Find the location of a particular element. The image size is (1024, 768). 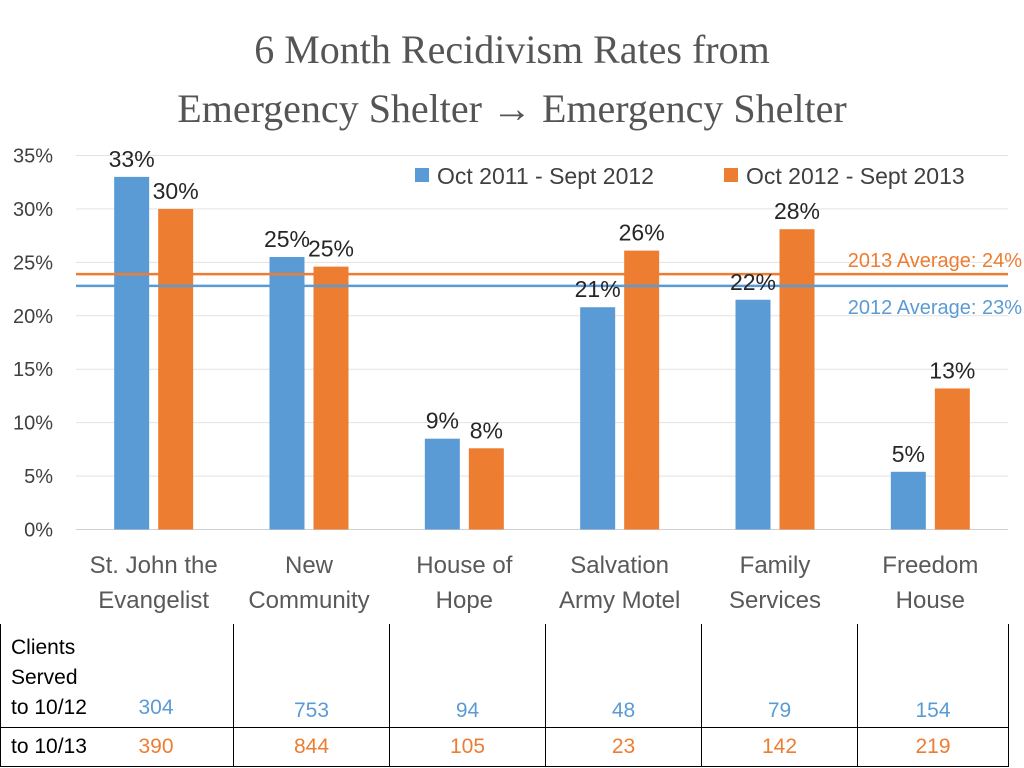

y-tick-label: 0% is located at coordinates (38, 531).